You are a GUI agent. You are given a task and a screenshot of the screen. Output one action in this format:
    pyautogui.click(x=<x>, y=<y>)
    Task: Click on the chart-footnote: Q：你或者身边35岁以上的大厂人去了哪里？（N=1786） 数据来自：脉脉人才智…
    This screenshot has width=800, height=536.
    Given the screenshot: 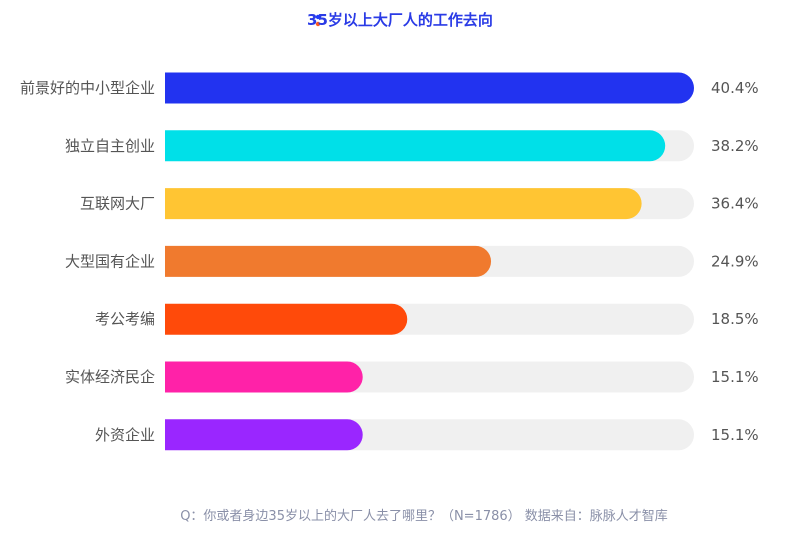 What is the action you would take?
    pyautogui.click(x=424, y=516)
    